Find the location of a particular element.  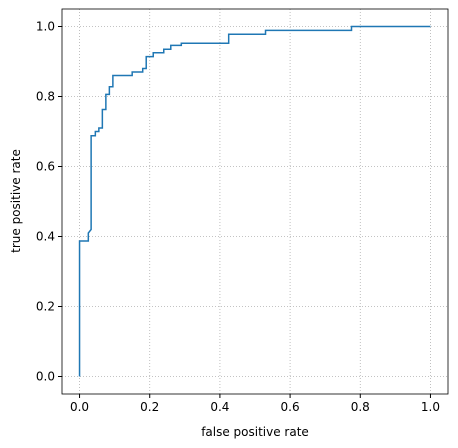

x-axis-label: false positive rate is located at coordinates (255, 432).